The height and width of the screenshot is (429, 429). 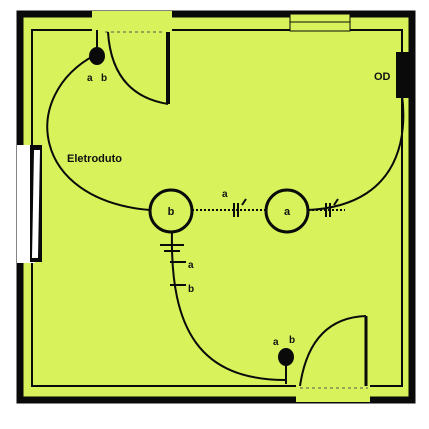 What do you see at coordinates (333, 393) in the screenshot?
I see `bottom-door-gap` at bounding box center [333, 393].